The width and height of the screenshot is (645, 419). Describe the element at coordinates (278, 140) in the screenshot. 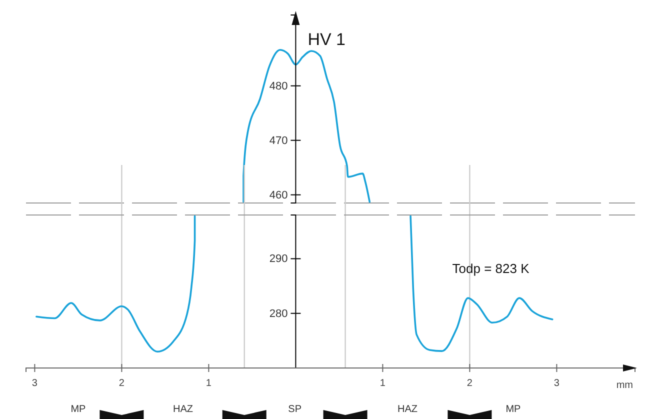

I see `y-tick-label: 470` at that location.